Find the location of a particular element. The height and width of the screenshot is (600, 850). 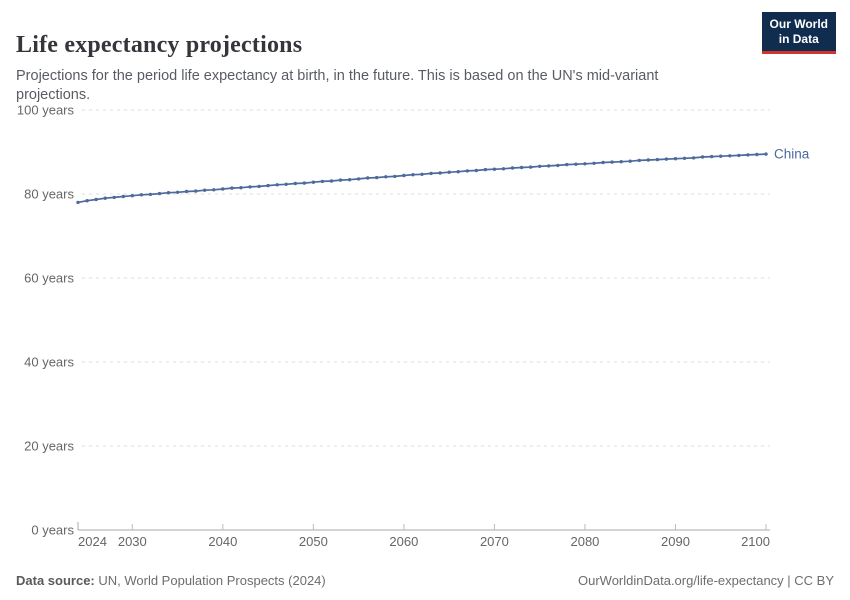

owid-logo-line1: Our World is located at coordinates (798, 24).